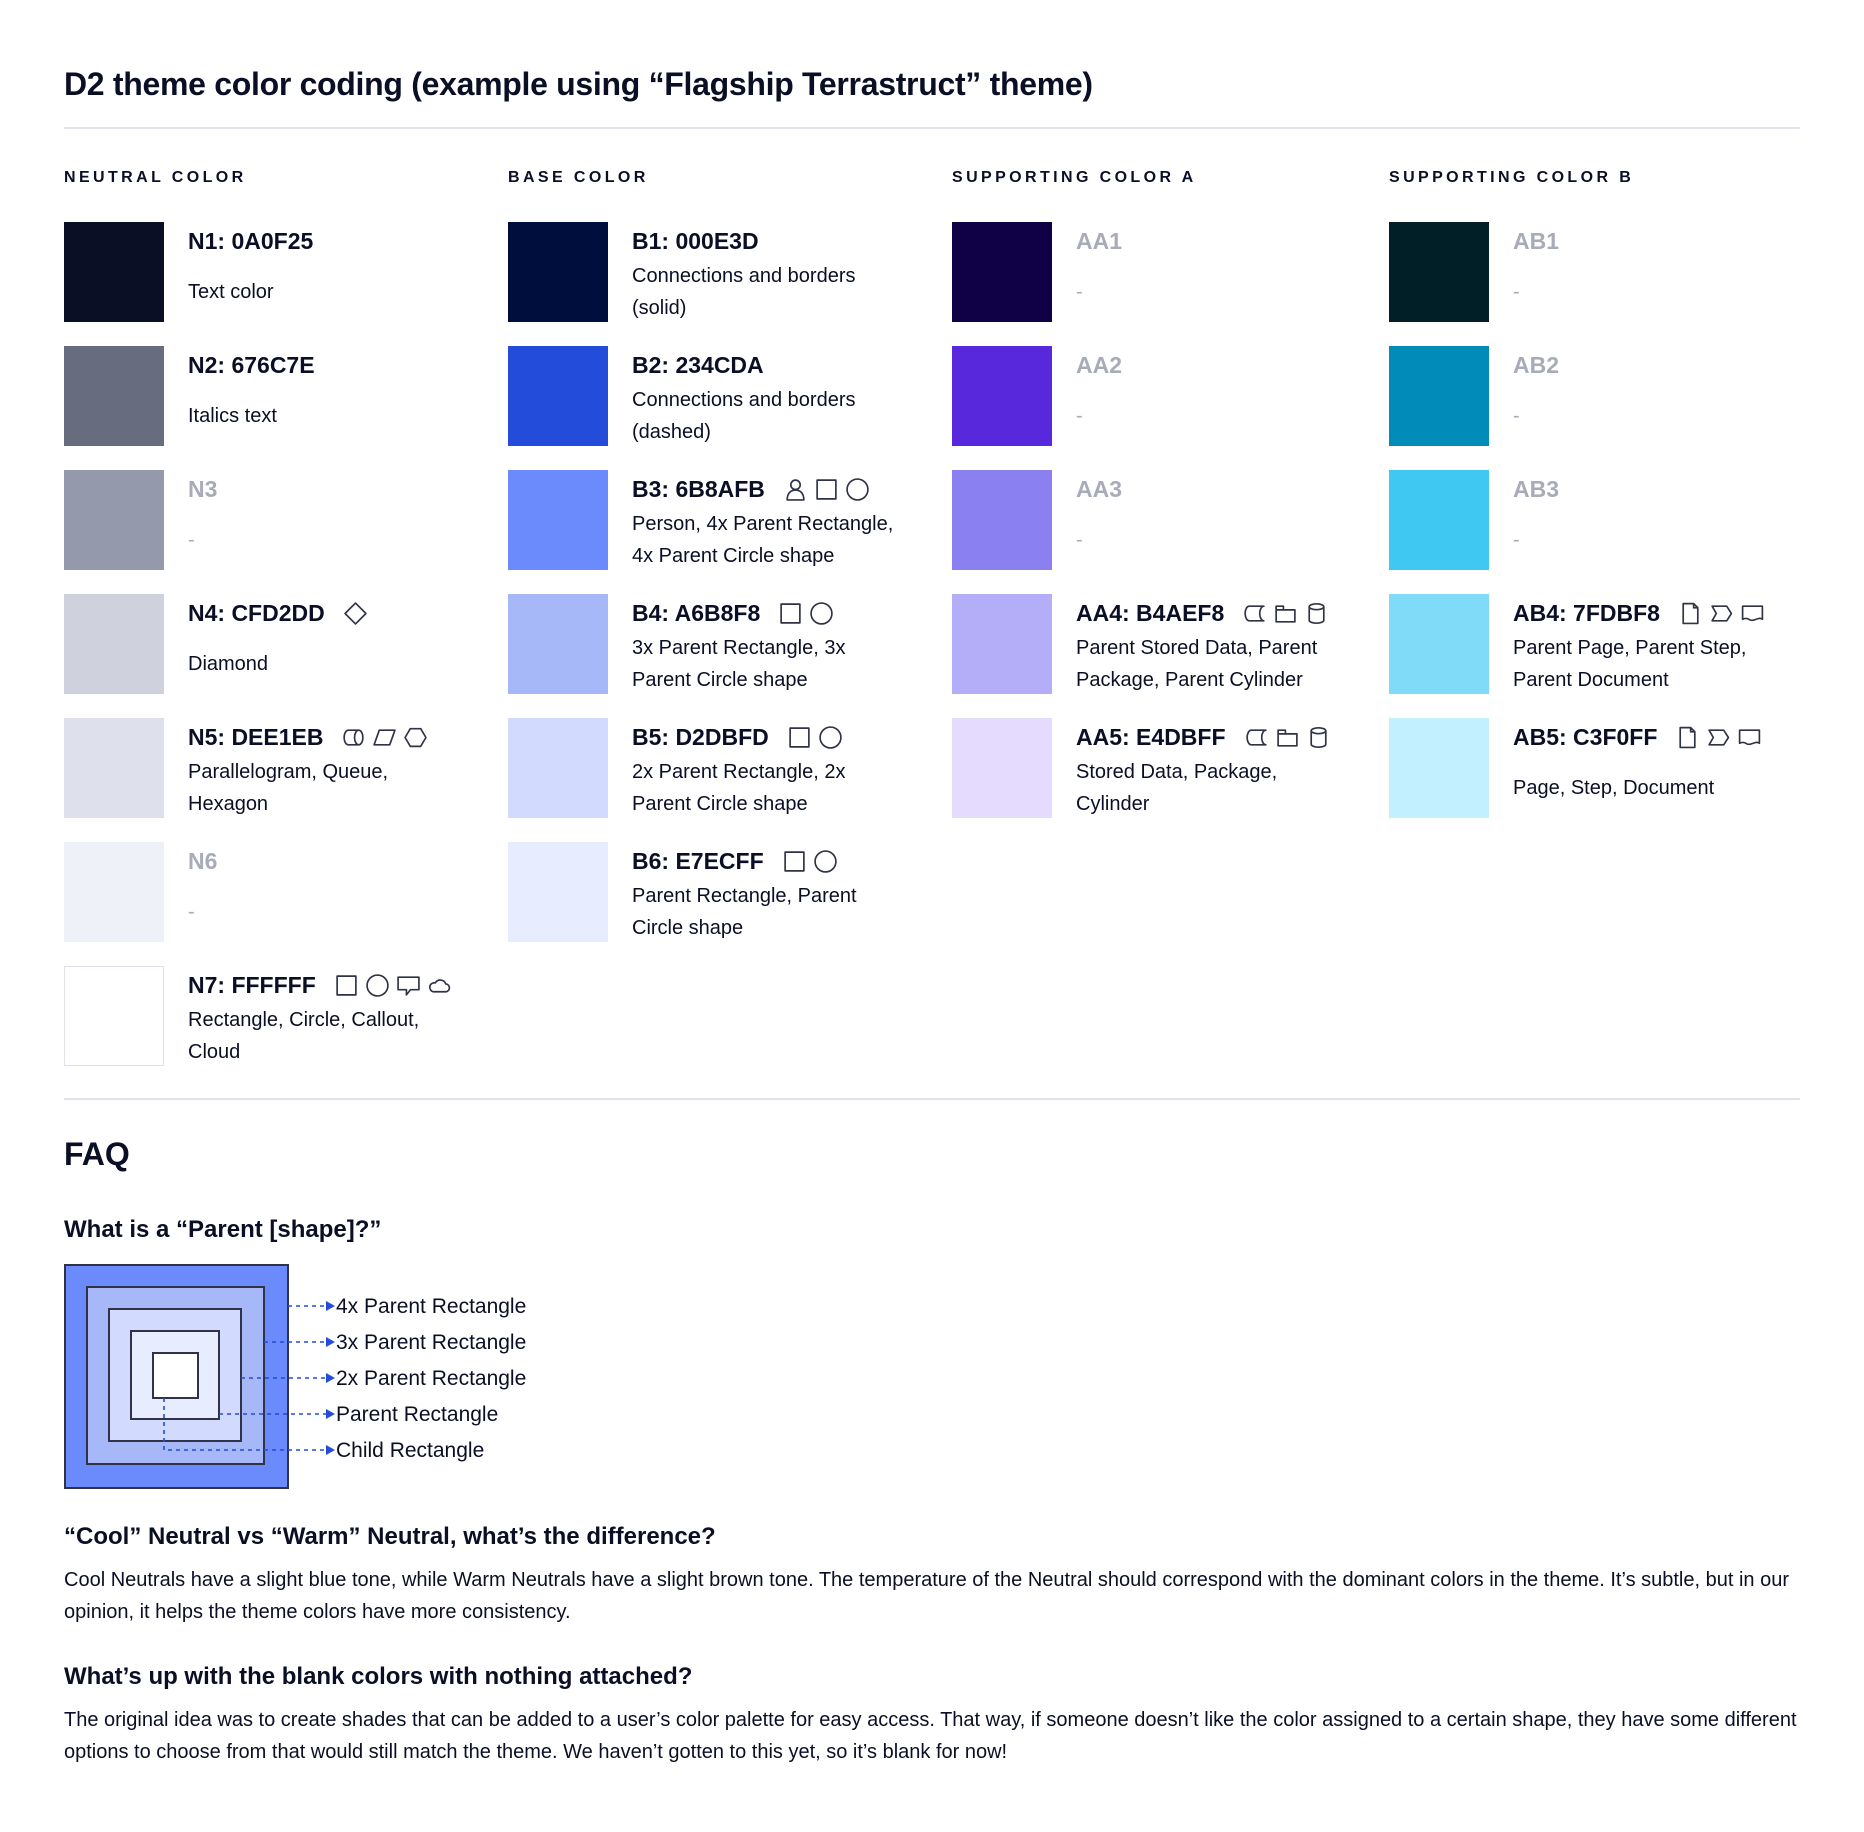 The height and width of the screenshot is (1832, 1864). What do you see at coordinates (231, 292) in the screenshot?
I see `usage-line: Text color` at bounding box center [231, 292].